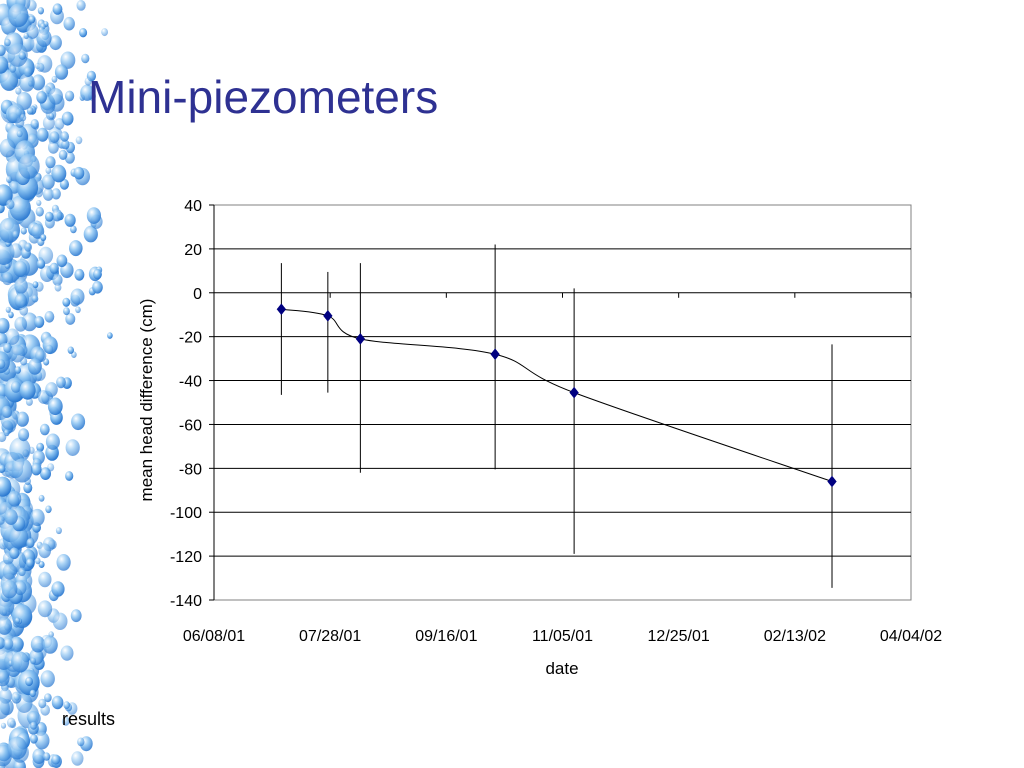 Image resolution: width=1024 pixels, height=768 pixels. I want to click on y-axis-label: mean head difference (cm), so click(146, 400).